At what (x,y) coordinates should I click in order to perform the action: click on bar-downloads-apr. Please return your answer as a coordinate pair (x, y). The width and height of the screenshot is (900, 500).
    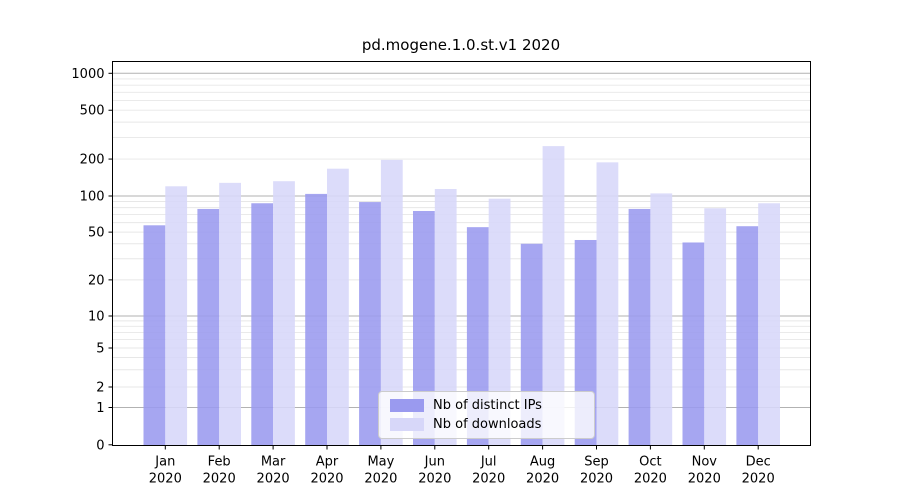
    Looking at the image, I should click on (338, 307).